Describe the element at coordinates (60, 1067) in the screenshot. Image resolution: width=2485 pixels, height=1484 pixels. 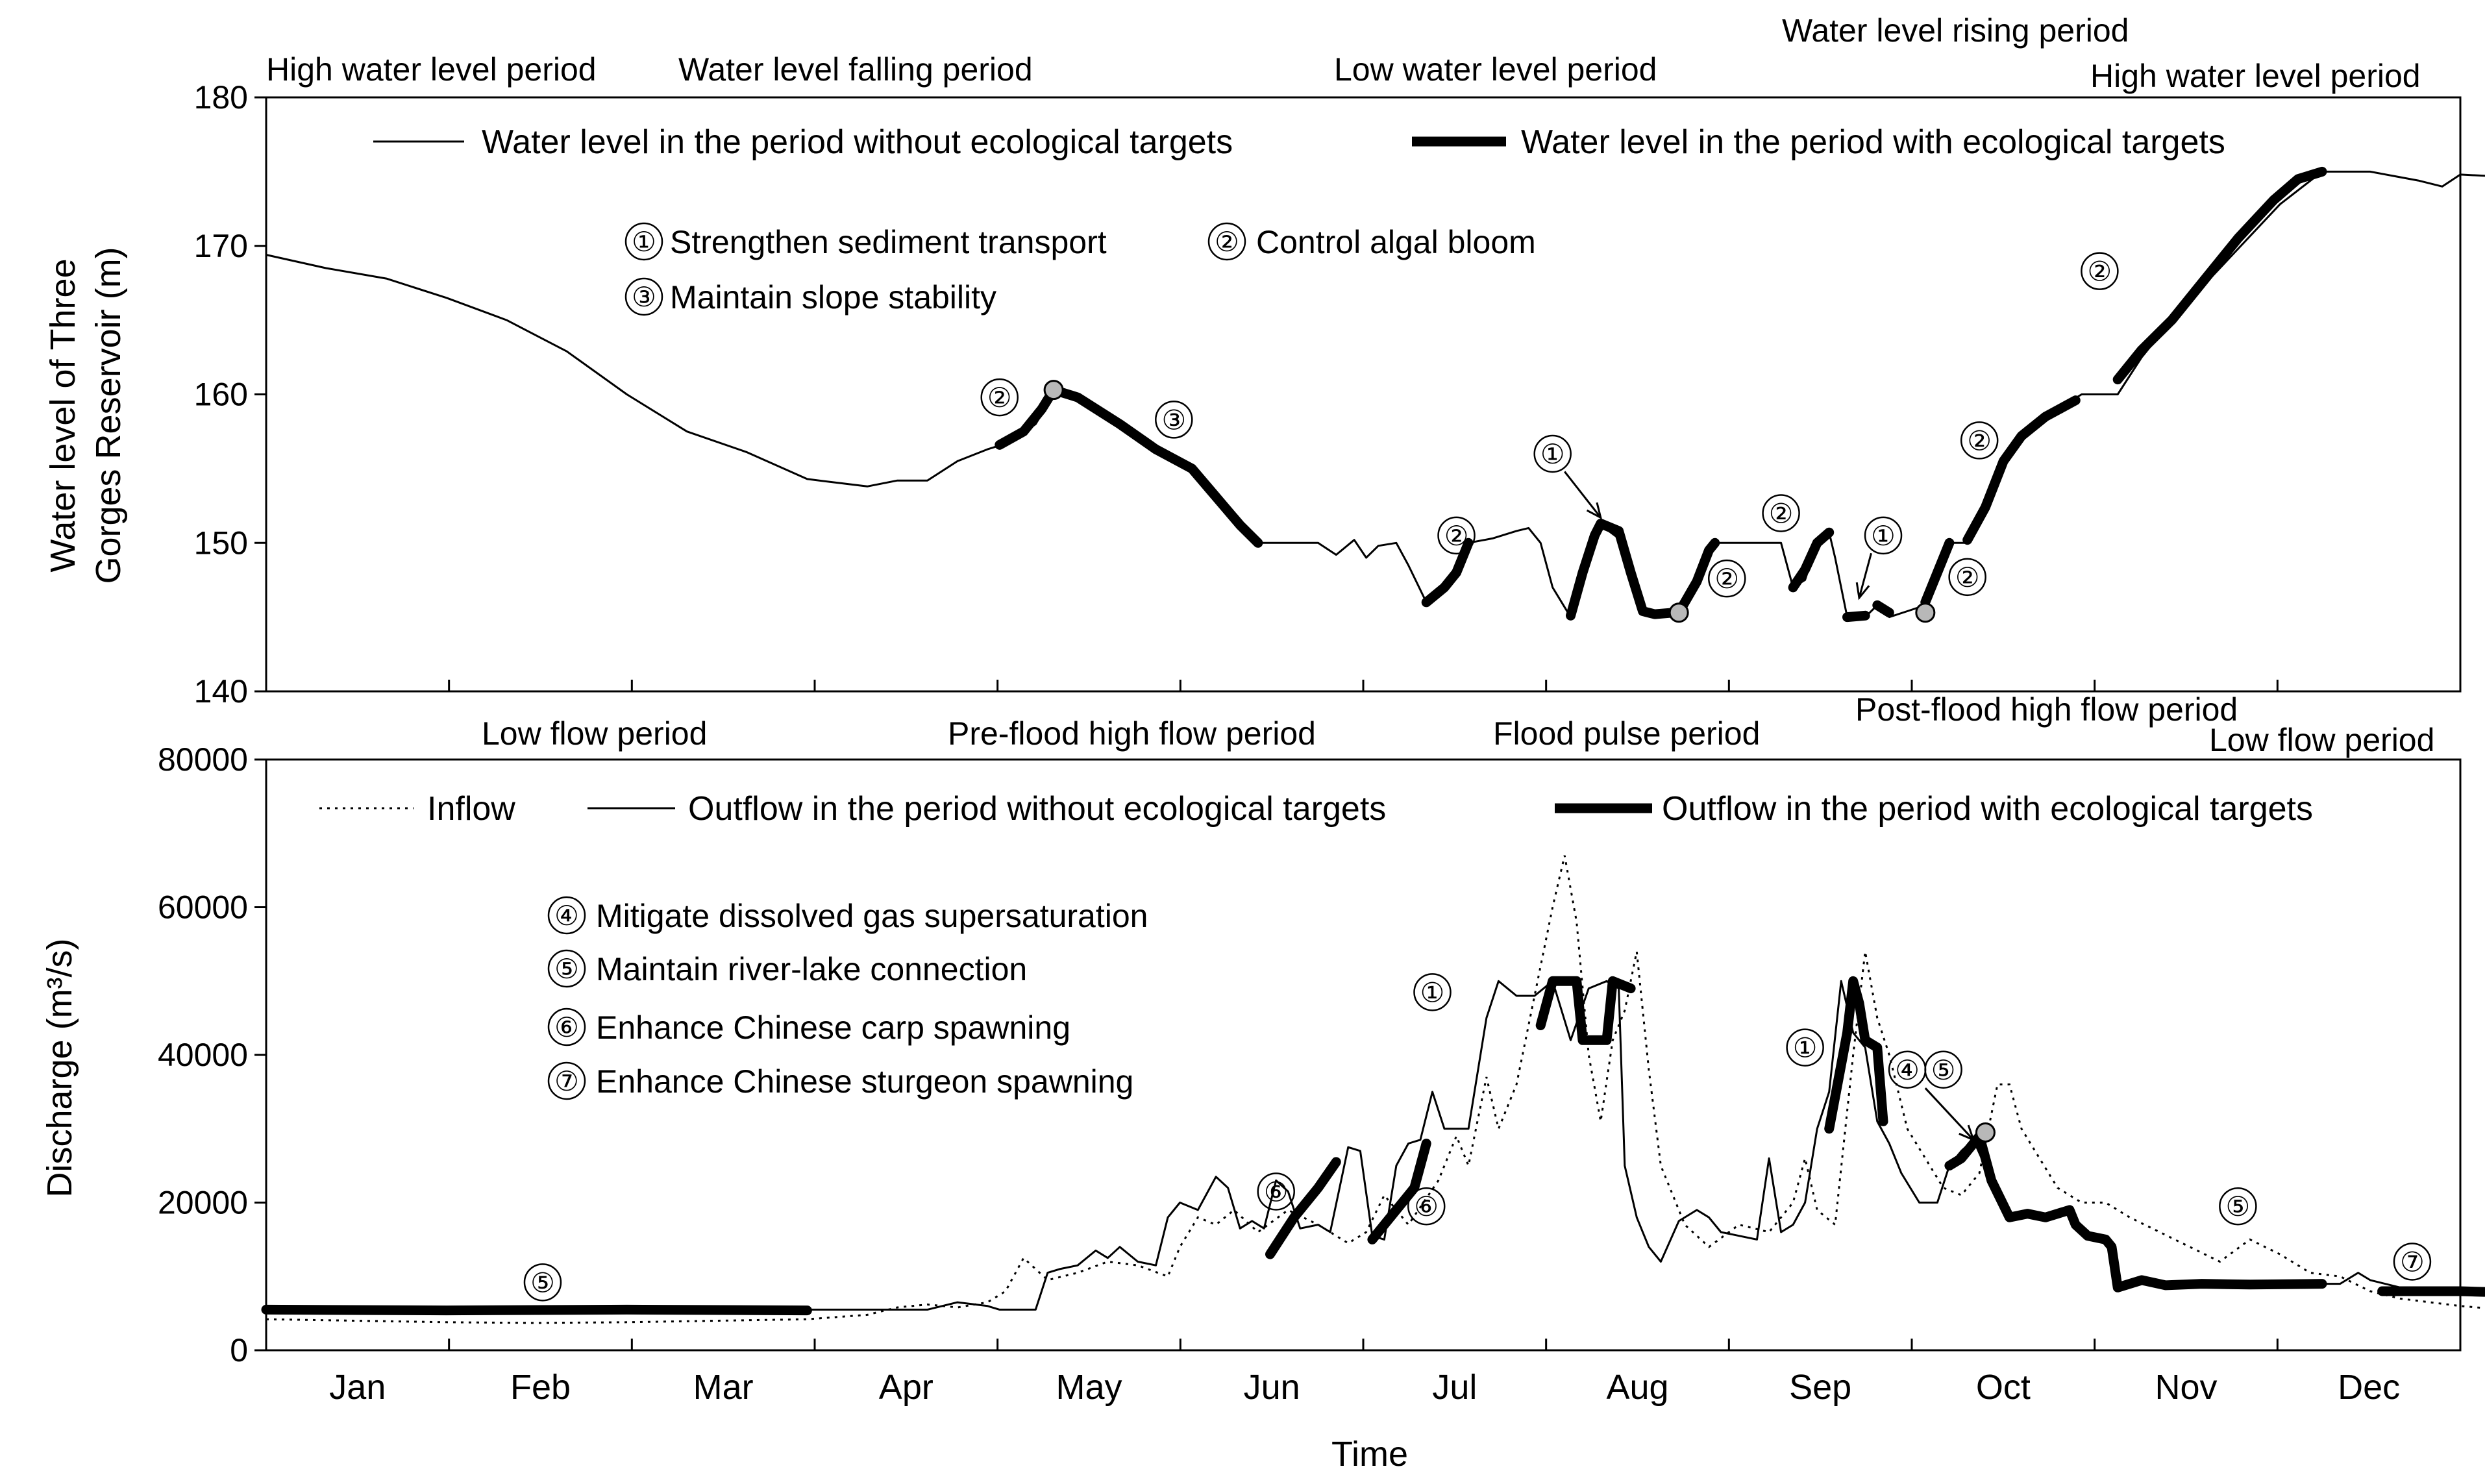
I see `q-y-axis-title: Discharge (m³/s)` at that location.